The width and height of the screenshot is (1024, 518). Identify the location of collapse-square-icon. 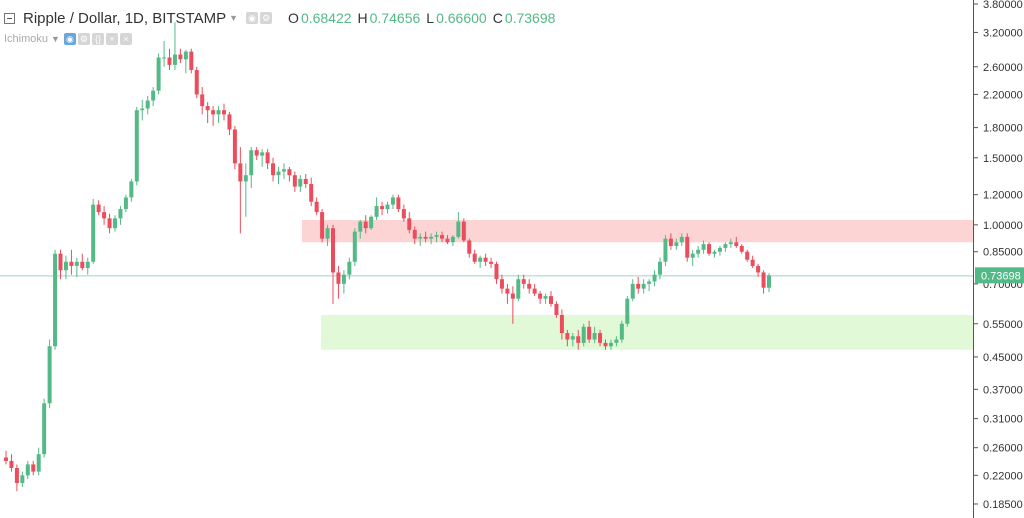
(9, 18).